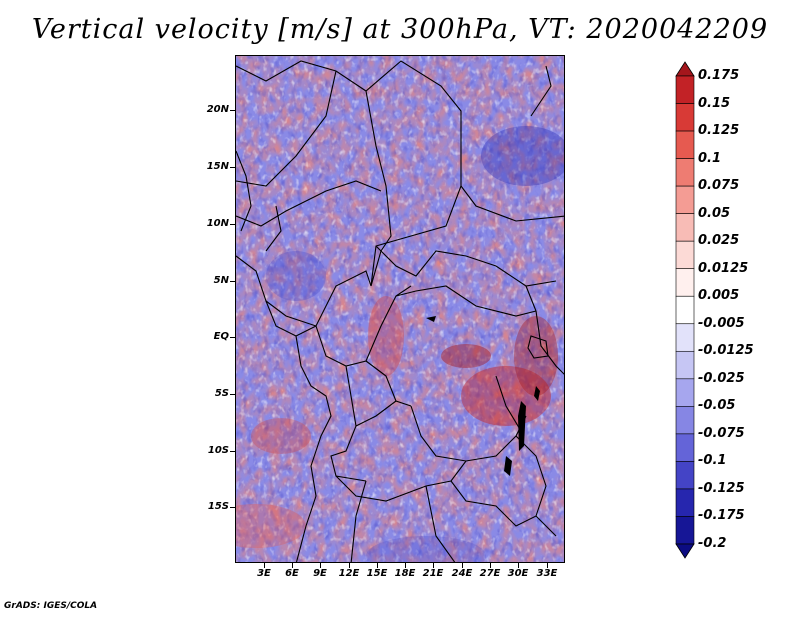 The image size is (800, 618). What do you see at coordinates (685, 69) in the screenshot?
I see `colorbar-max-arrow` at bounding box center [685, 69].